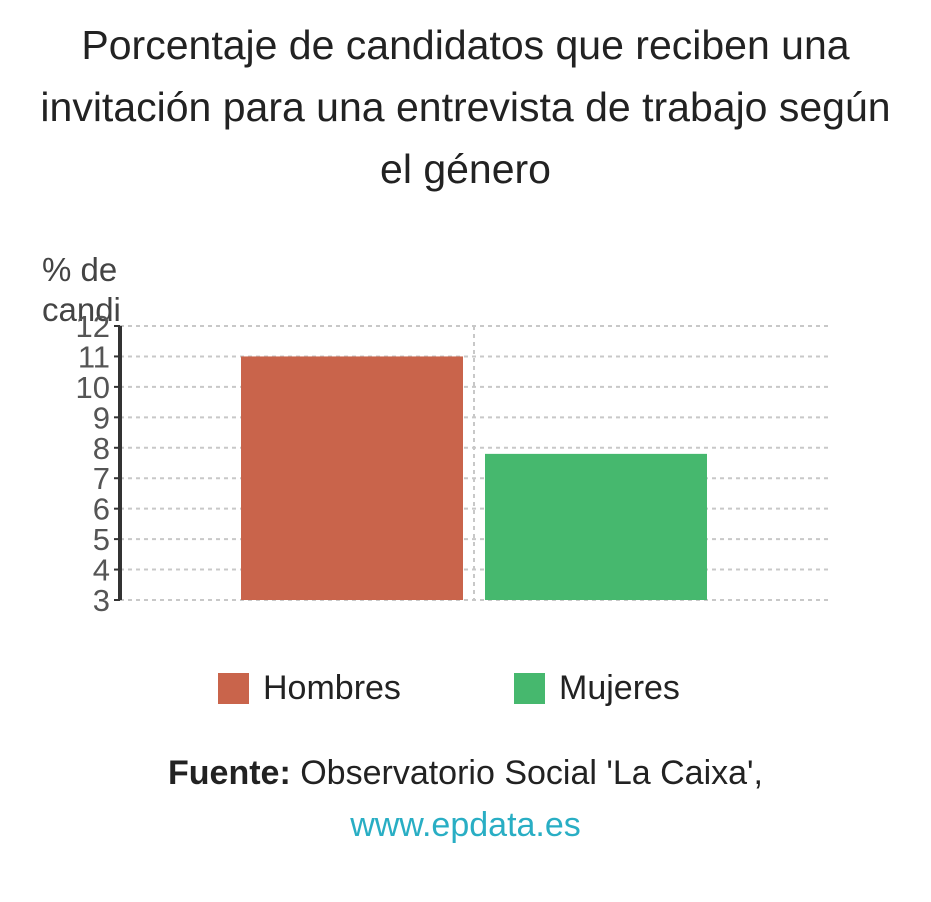  What do you see at coordinates (101, 570) in the screenshot?
I see `y-tick-label: 4` at bounding box center [101, 570].